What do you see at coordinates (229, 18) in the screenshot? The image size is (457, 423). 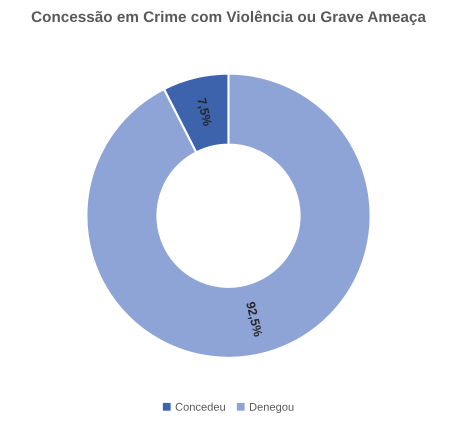 I see `chart-title: Concessão em Crime com Violência ou Grave Ameaça` at bounding box center [229, 18].